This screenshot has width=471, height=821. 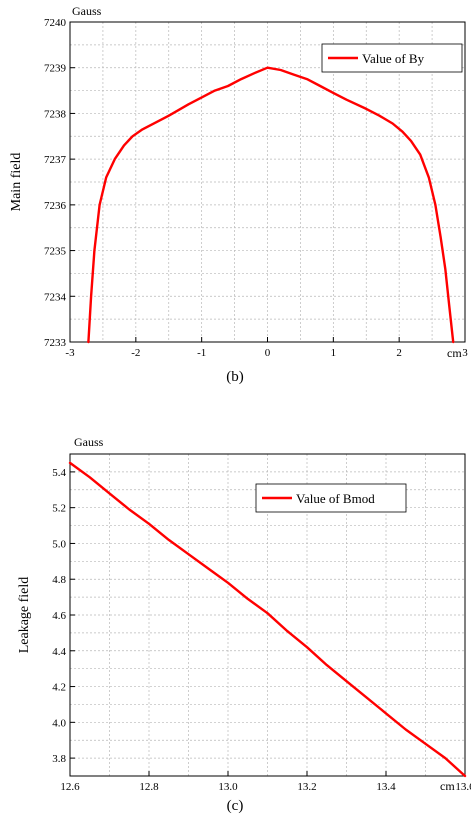 I want to click on x-tick-label: 13.6, so click(x=463, y=787).